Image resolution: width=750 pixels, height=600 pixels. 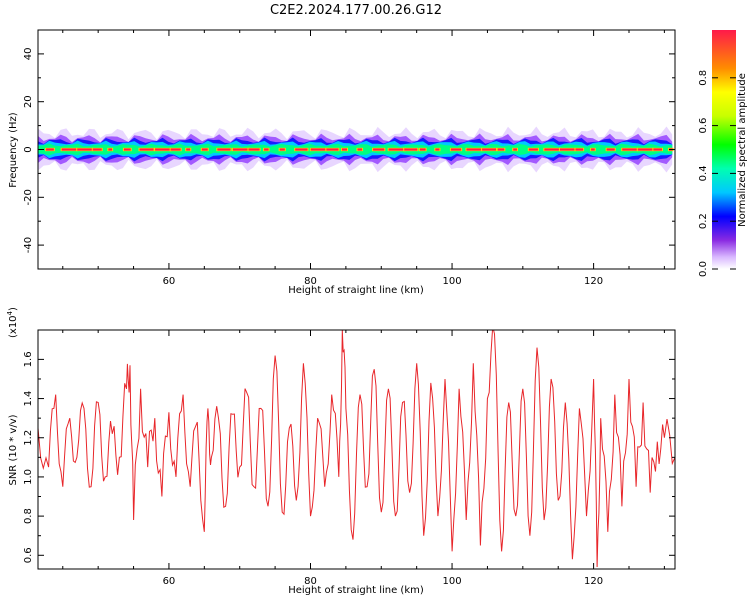 I want to click on y-tick-label: -20, so click(x=28, y=197).